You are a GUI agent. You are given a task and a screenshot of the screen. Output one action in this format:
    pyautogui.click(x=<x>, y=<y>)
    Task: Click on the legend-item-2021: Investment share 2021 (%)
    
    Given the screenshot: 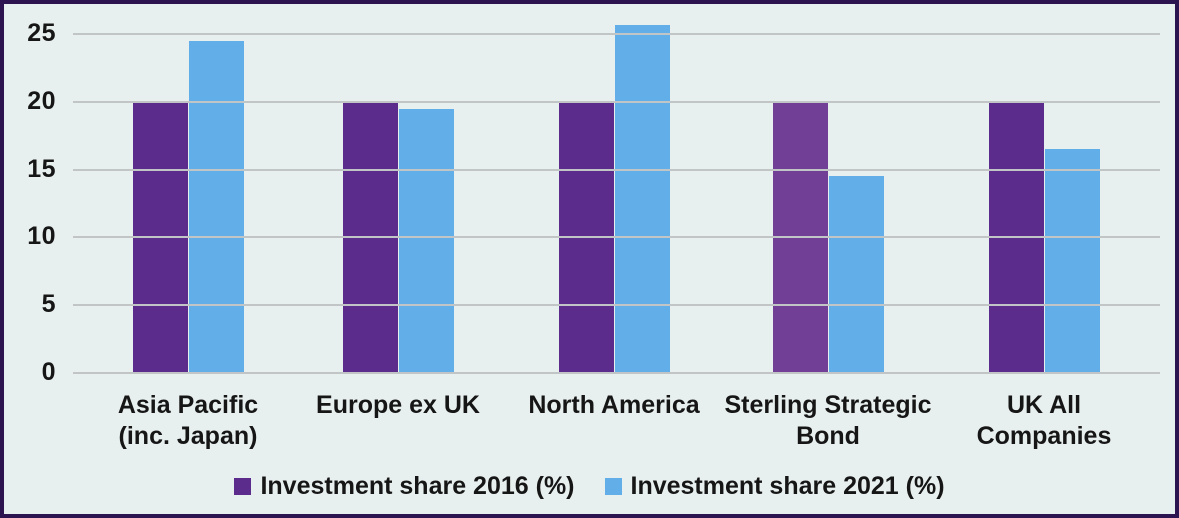 What is the action you would take?
    pyautogui.click(x=774, y=486)
    